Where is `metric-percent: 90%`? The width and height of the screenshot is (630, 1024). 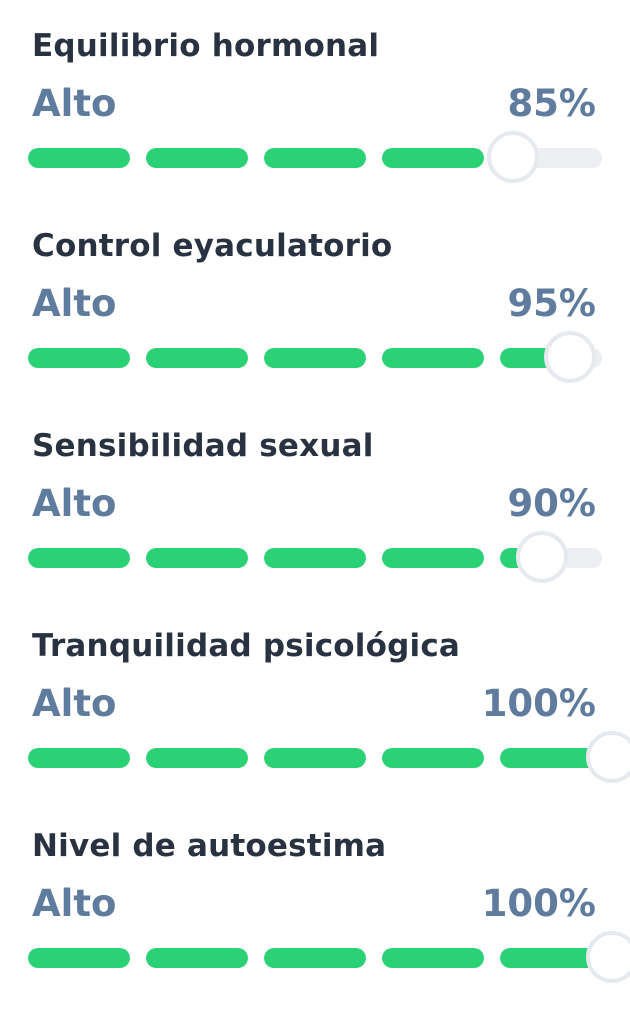 metric-percent: 90% is located at coordinates (551, 503).